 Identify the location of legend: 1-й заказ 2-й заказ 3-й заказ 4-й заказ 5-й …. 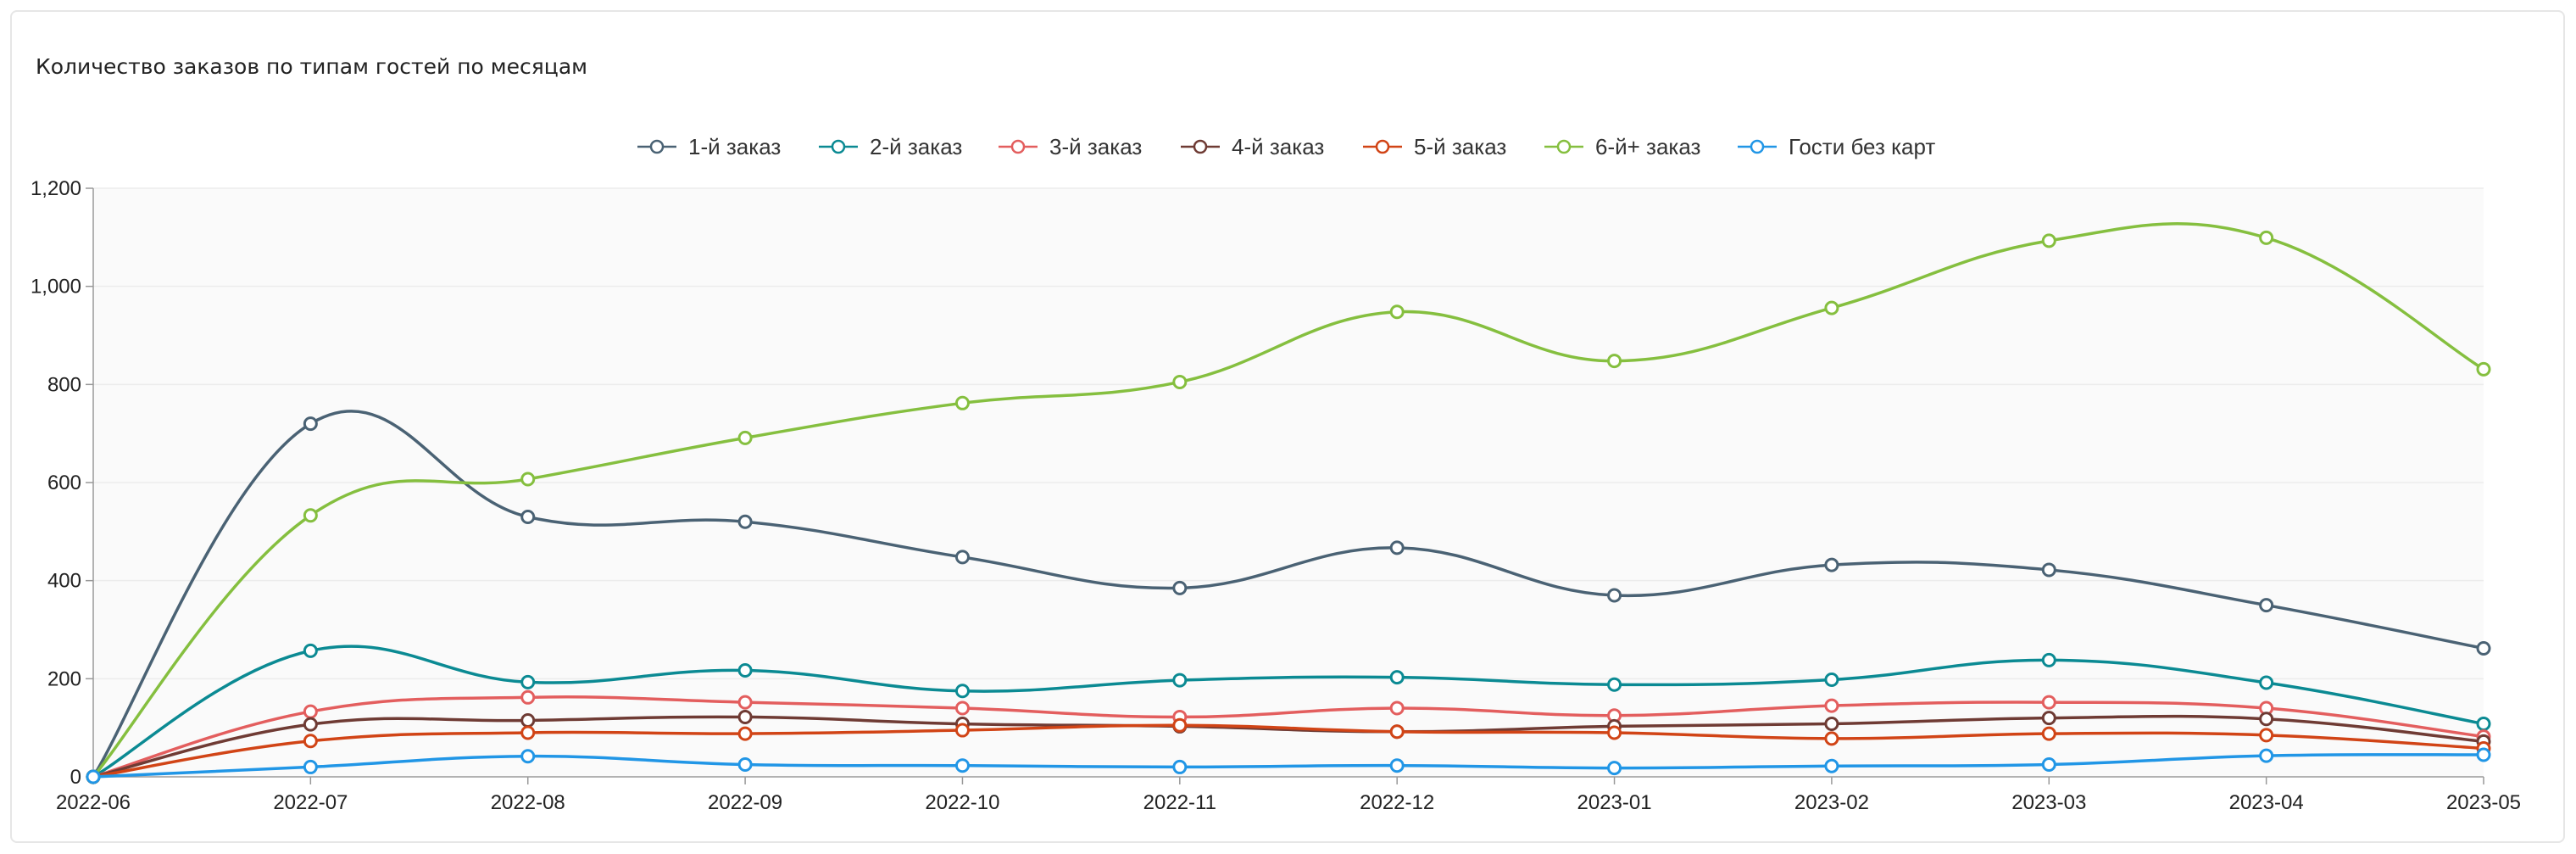
(1286, 146).